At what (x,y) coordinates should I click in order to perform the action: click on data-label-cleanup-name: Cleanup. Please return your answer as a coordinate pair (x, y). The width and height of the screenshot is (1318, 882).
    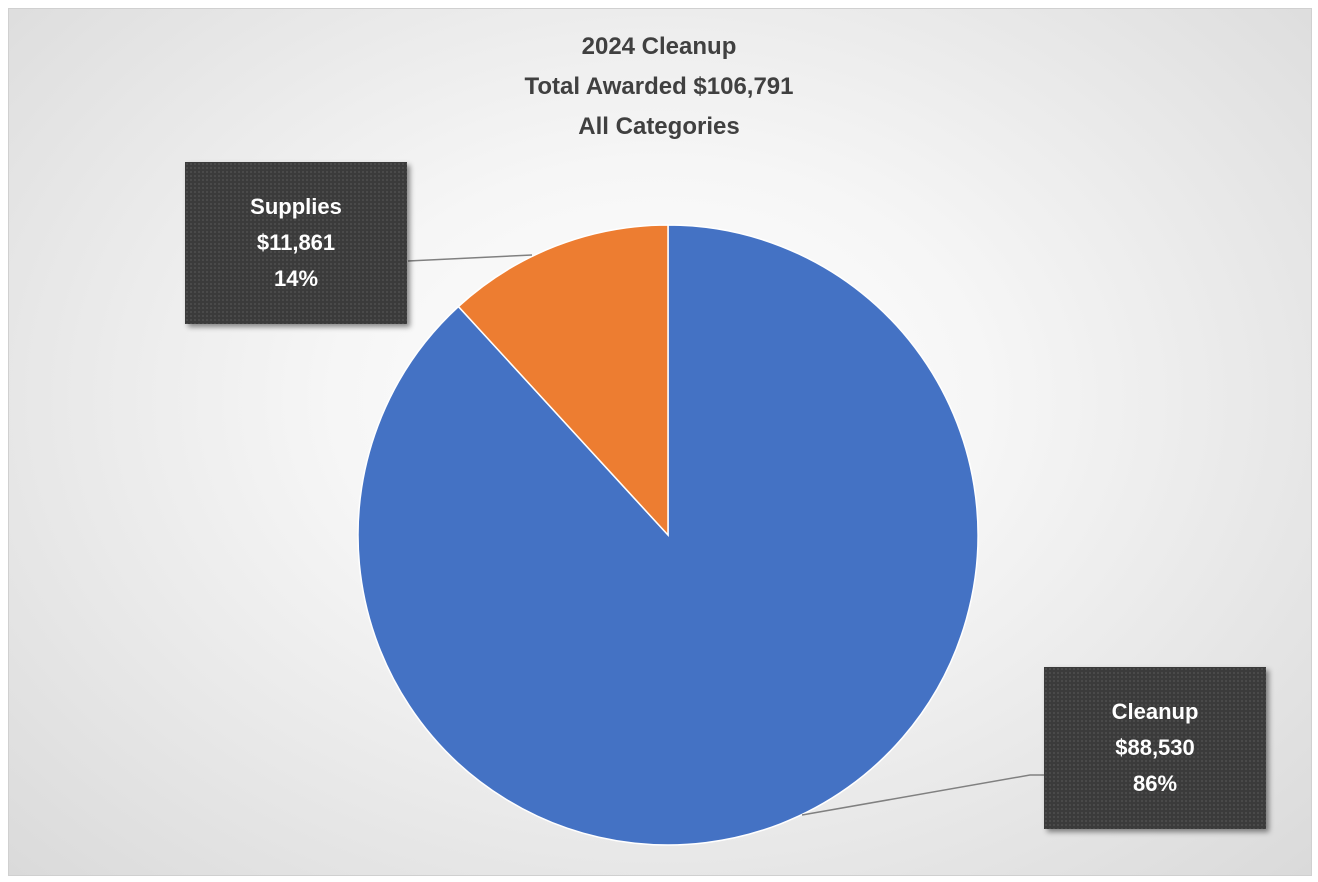
    Looking at the image, I should click on (1155, 711).